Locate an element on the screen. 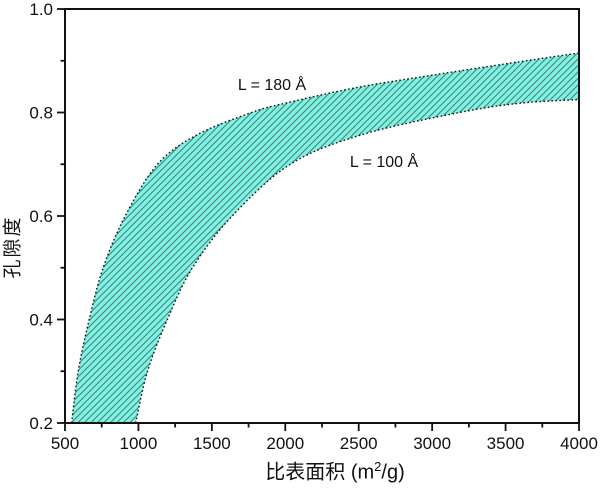 The image size is (600, 491). y-axis-tick-label: 0.4 is located at coordinates (41, 320).